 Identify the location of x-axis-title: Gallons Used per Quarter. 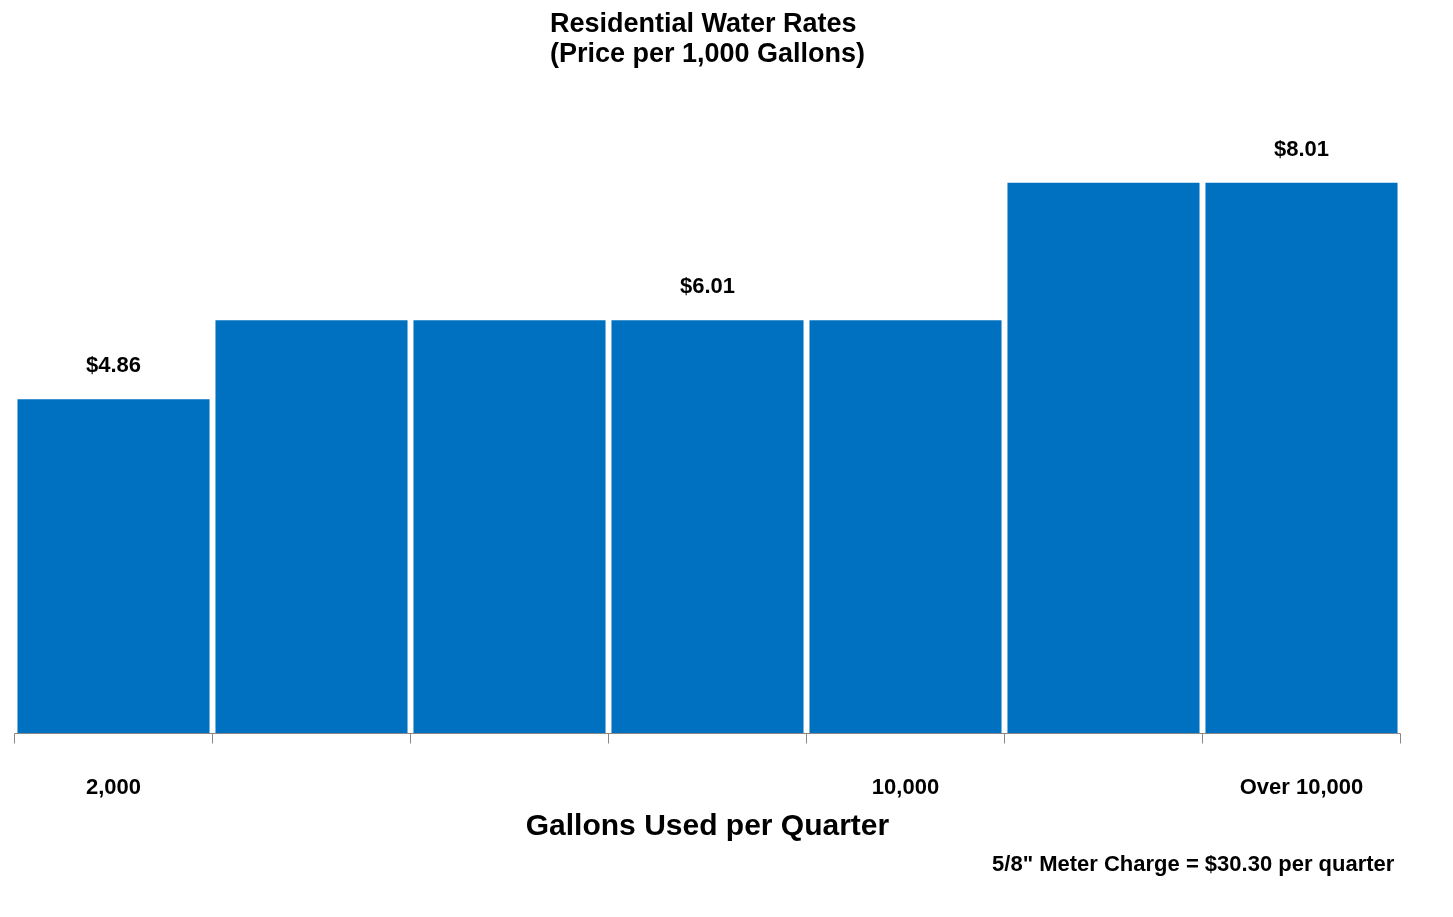
(707, 824).